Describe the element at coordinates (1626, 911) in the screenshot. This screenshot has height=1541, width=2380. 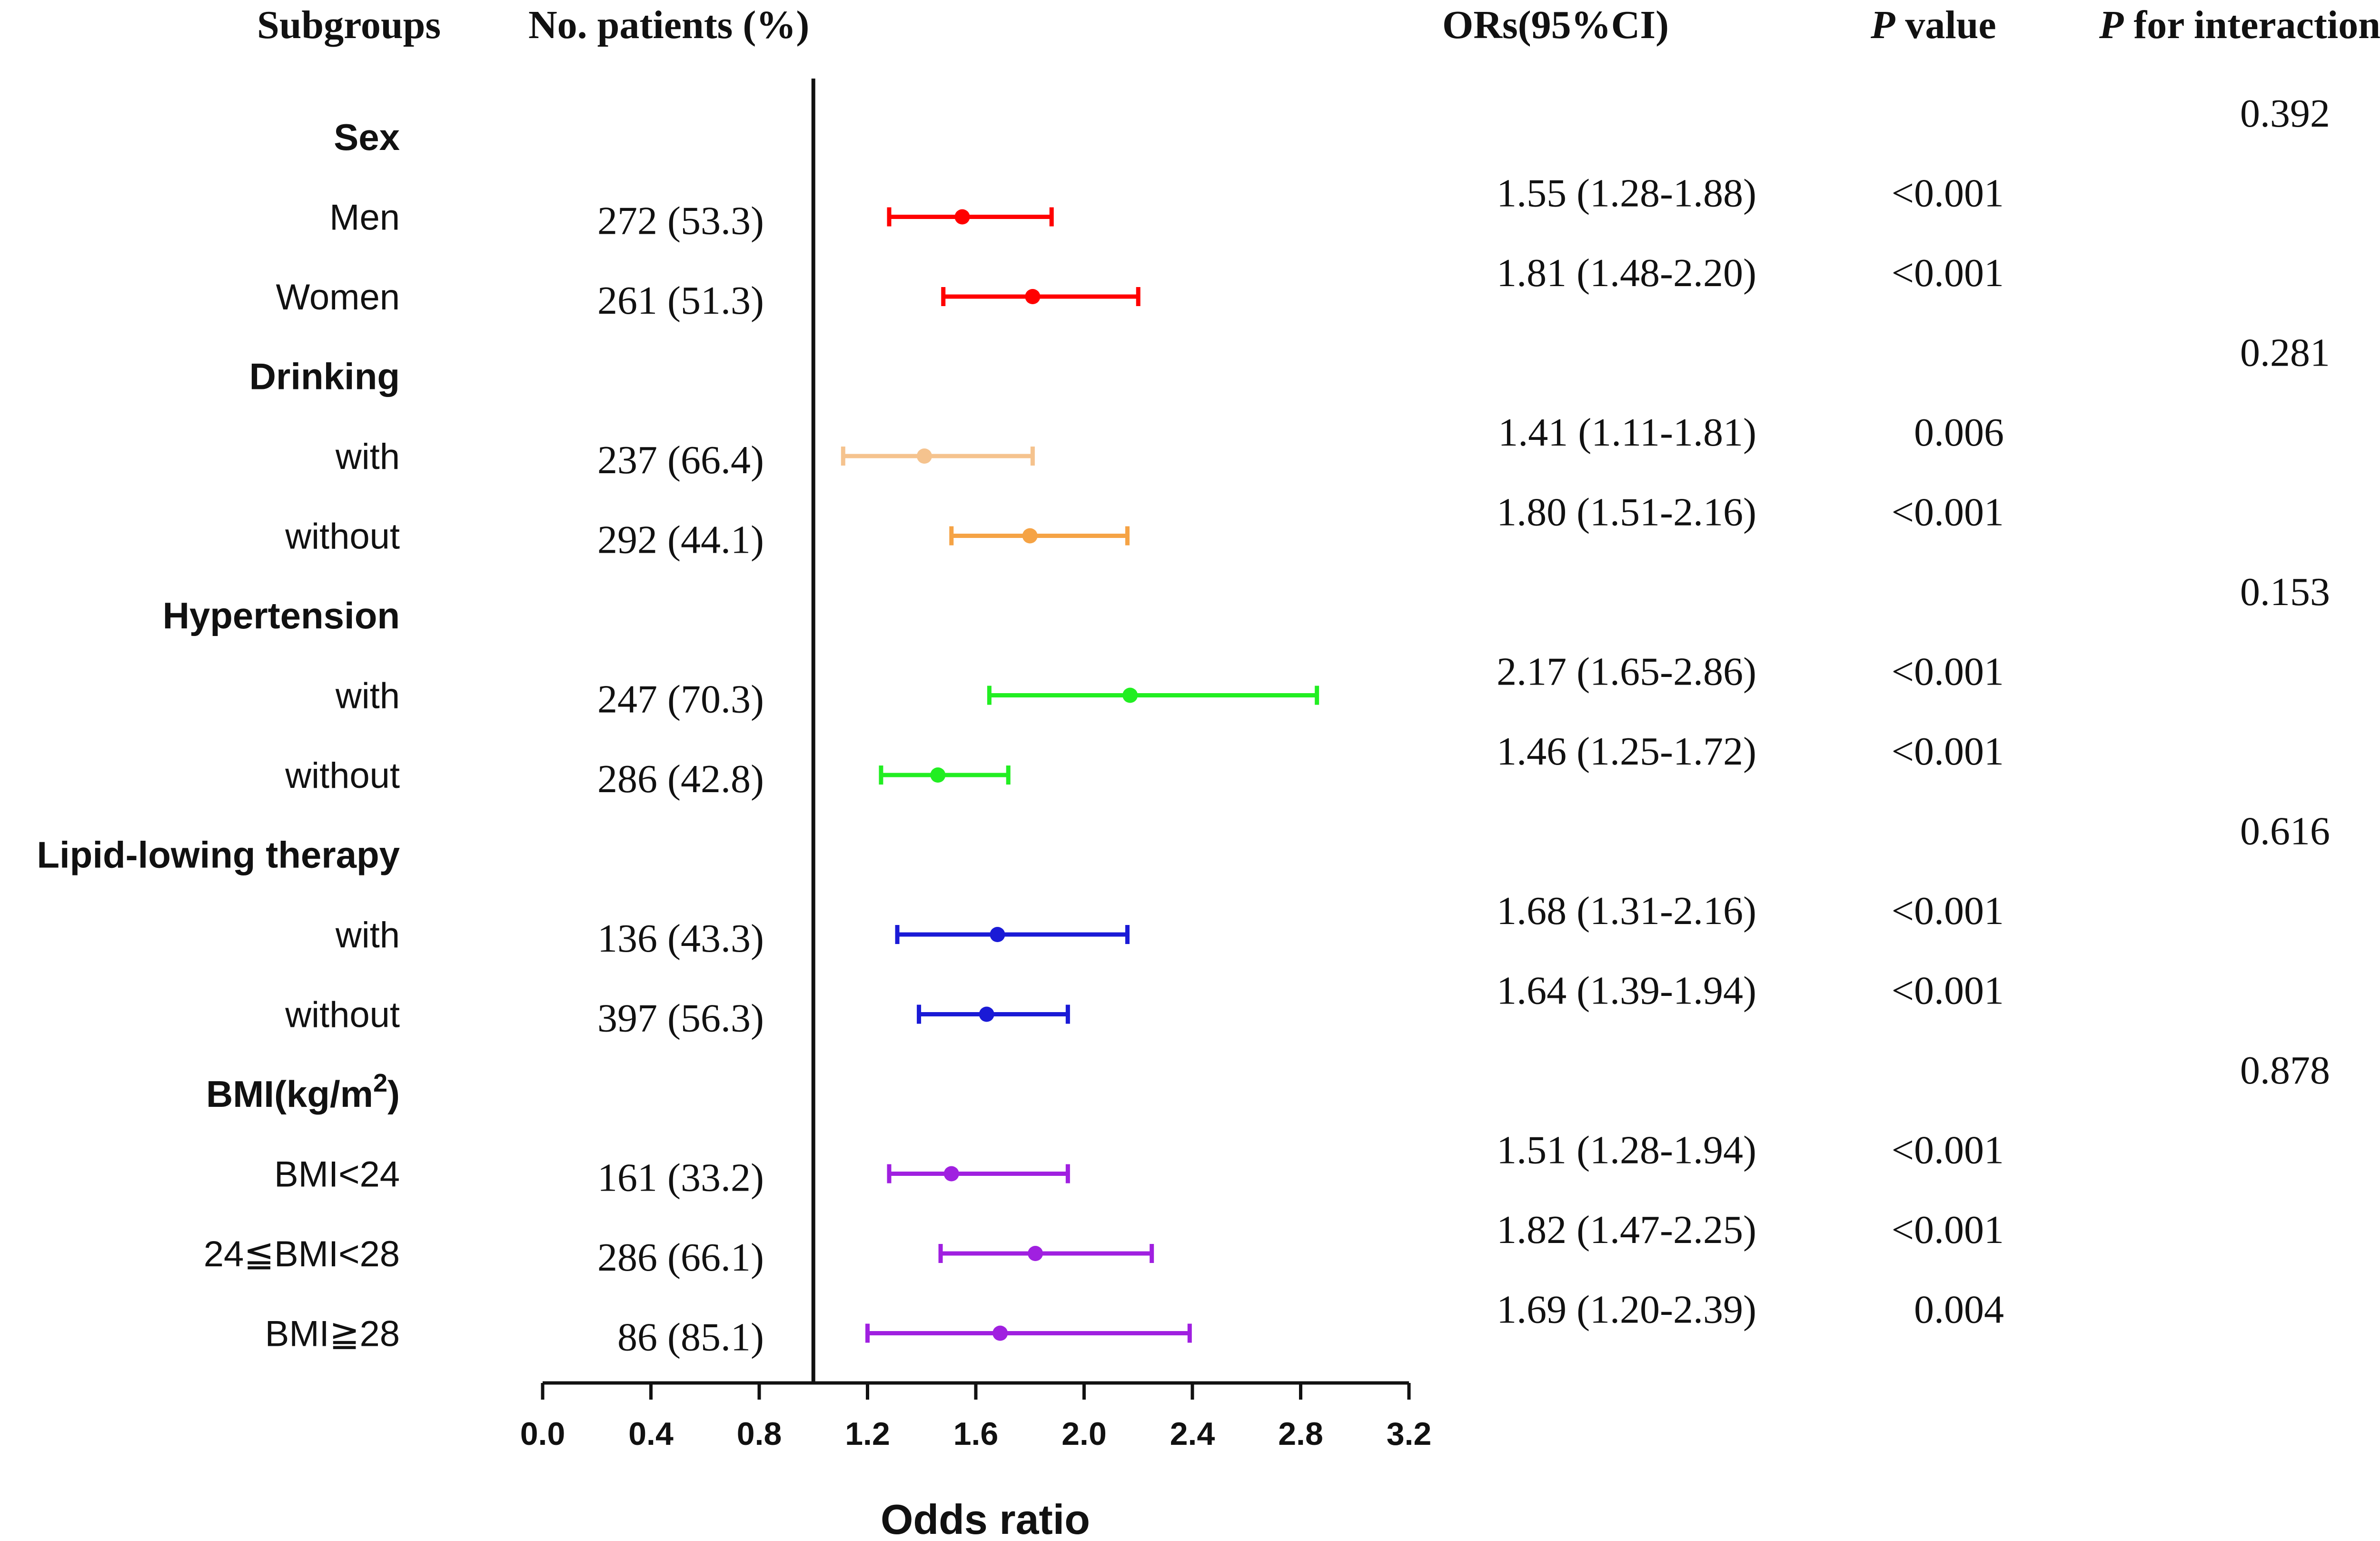
I see `or-ci-text: 1.68 (1.31-2.16)` at that location.